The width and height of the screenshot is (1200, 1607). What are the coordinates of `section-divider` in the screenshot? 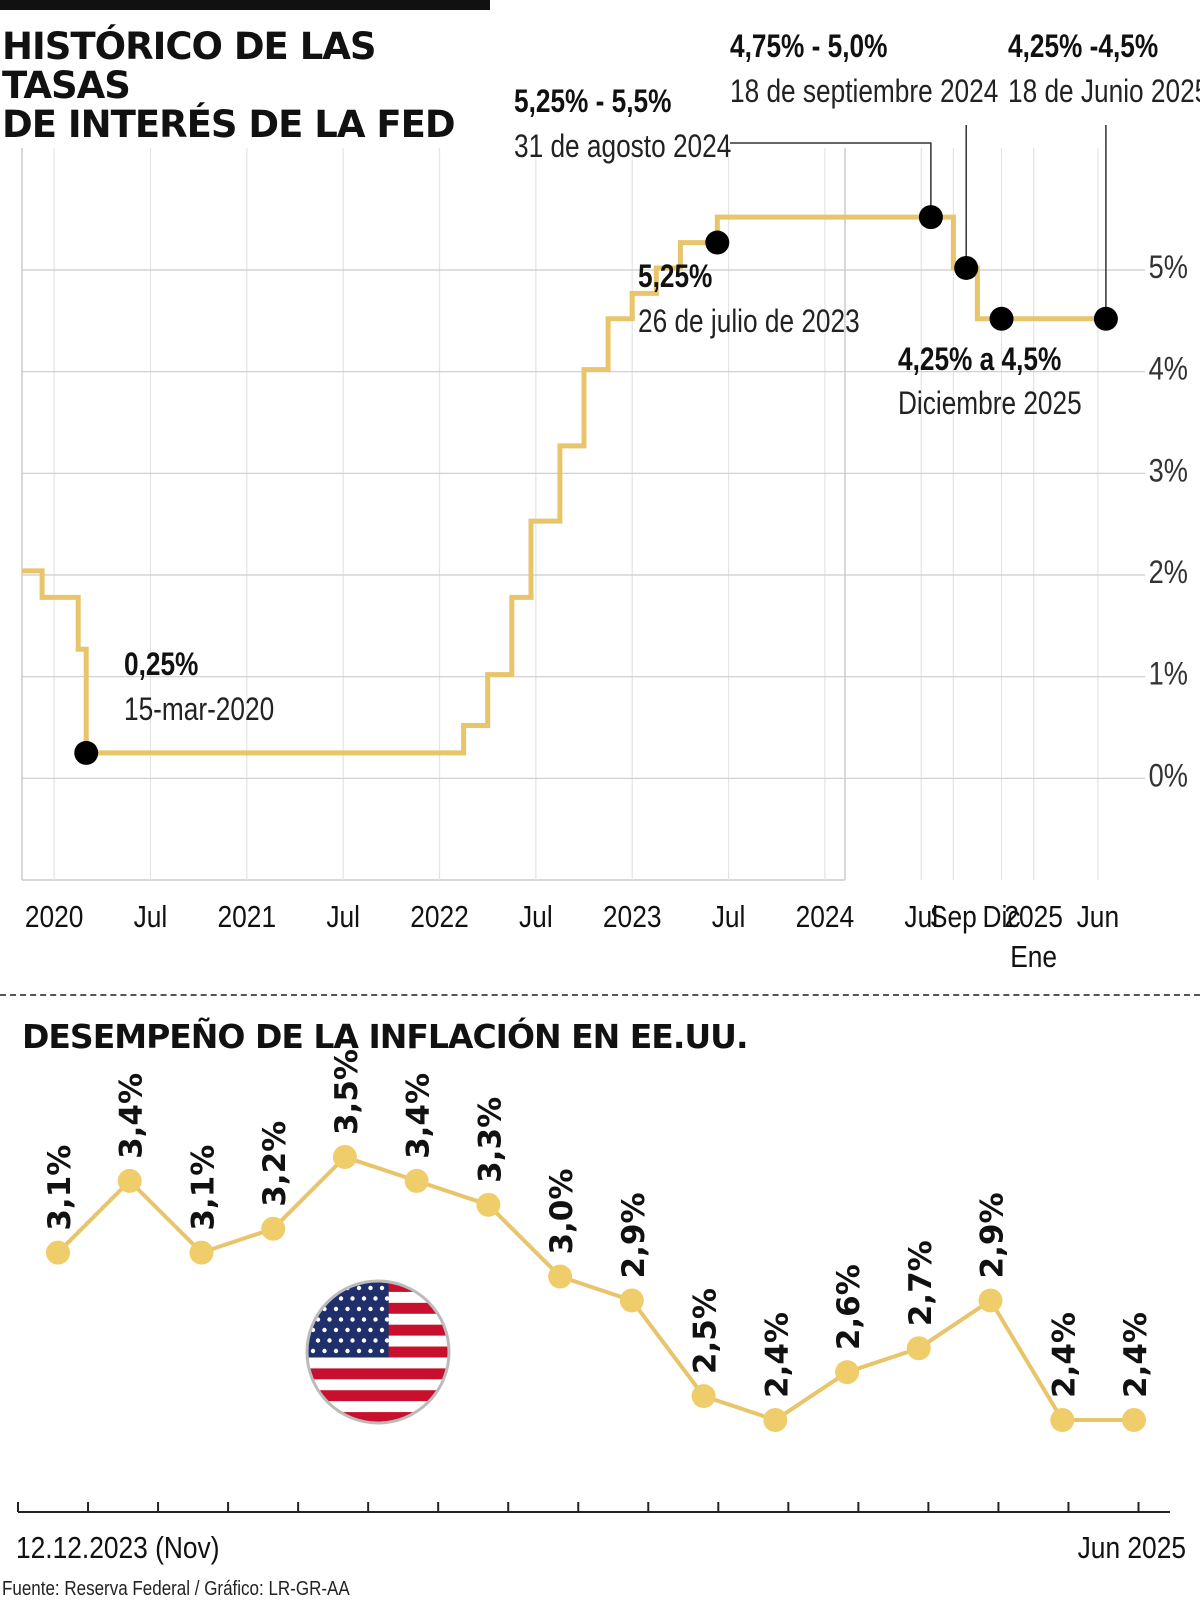 It's located at (600, 995).